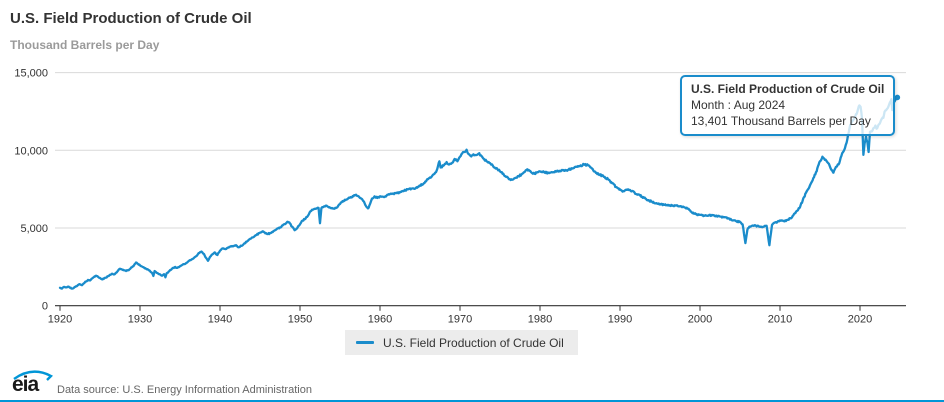 The image size is (944, 402). Describe the element at coordinates (140, 320) in the screenshot. I see `x-tick-label: 1930` at that location.